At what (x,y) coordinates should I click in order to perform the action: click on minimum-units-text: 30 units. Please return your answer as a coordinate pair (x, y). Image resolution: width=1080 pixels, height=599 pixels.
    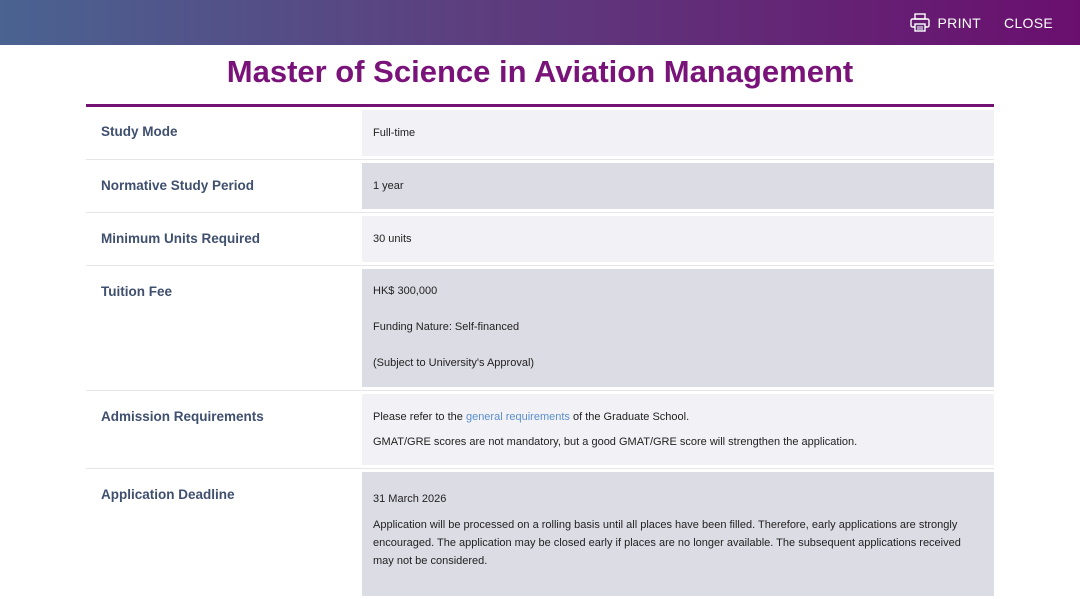
    Looking at the image, I should click on (392, 239).